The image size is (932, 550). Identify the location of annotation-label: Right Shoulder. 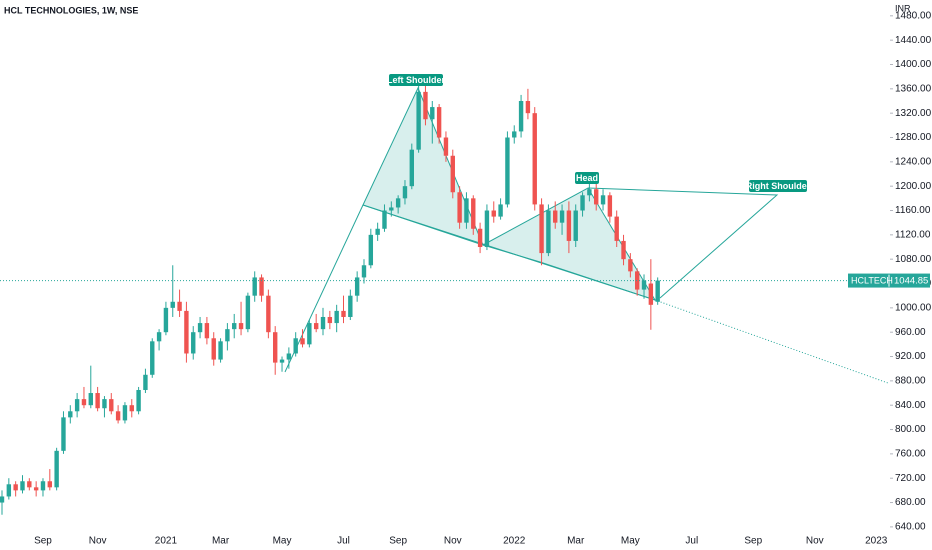
(778, 186).